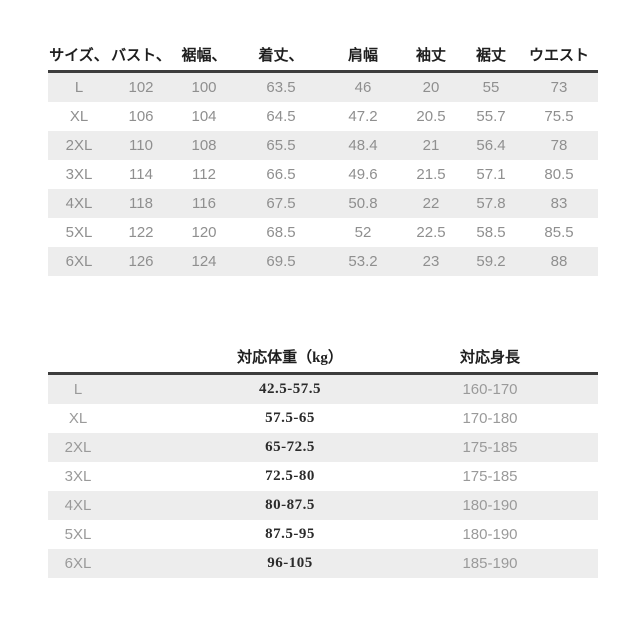 The width and height of the screenshot is (640, 640). What do you see at coordinates (363, 145) in the screenshot?
I see `cell: 48.4` at bounding box center [363, 145].